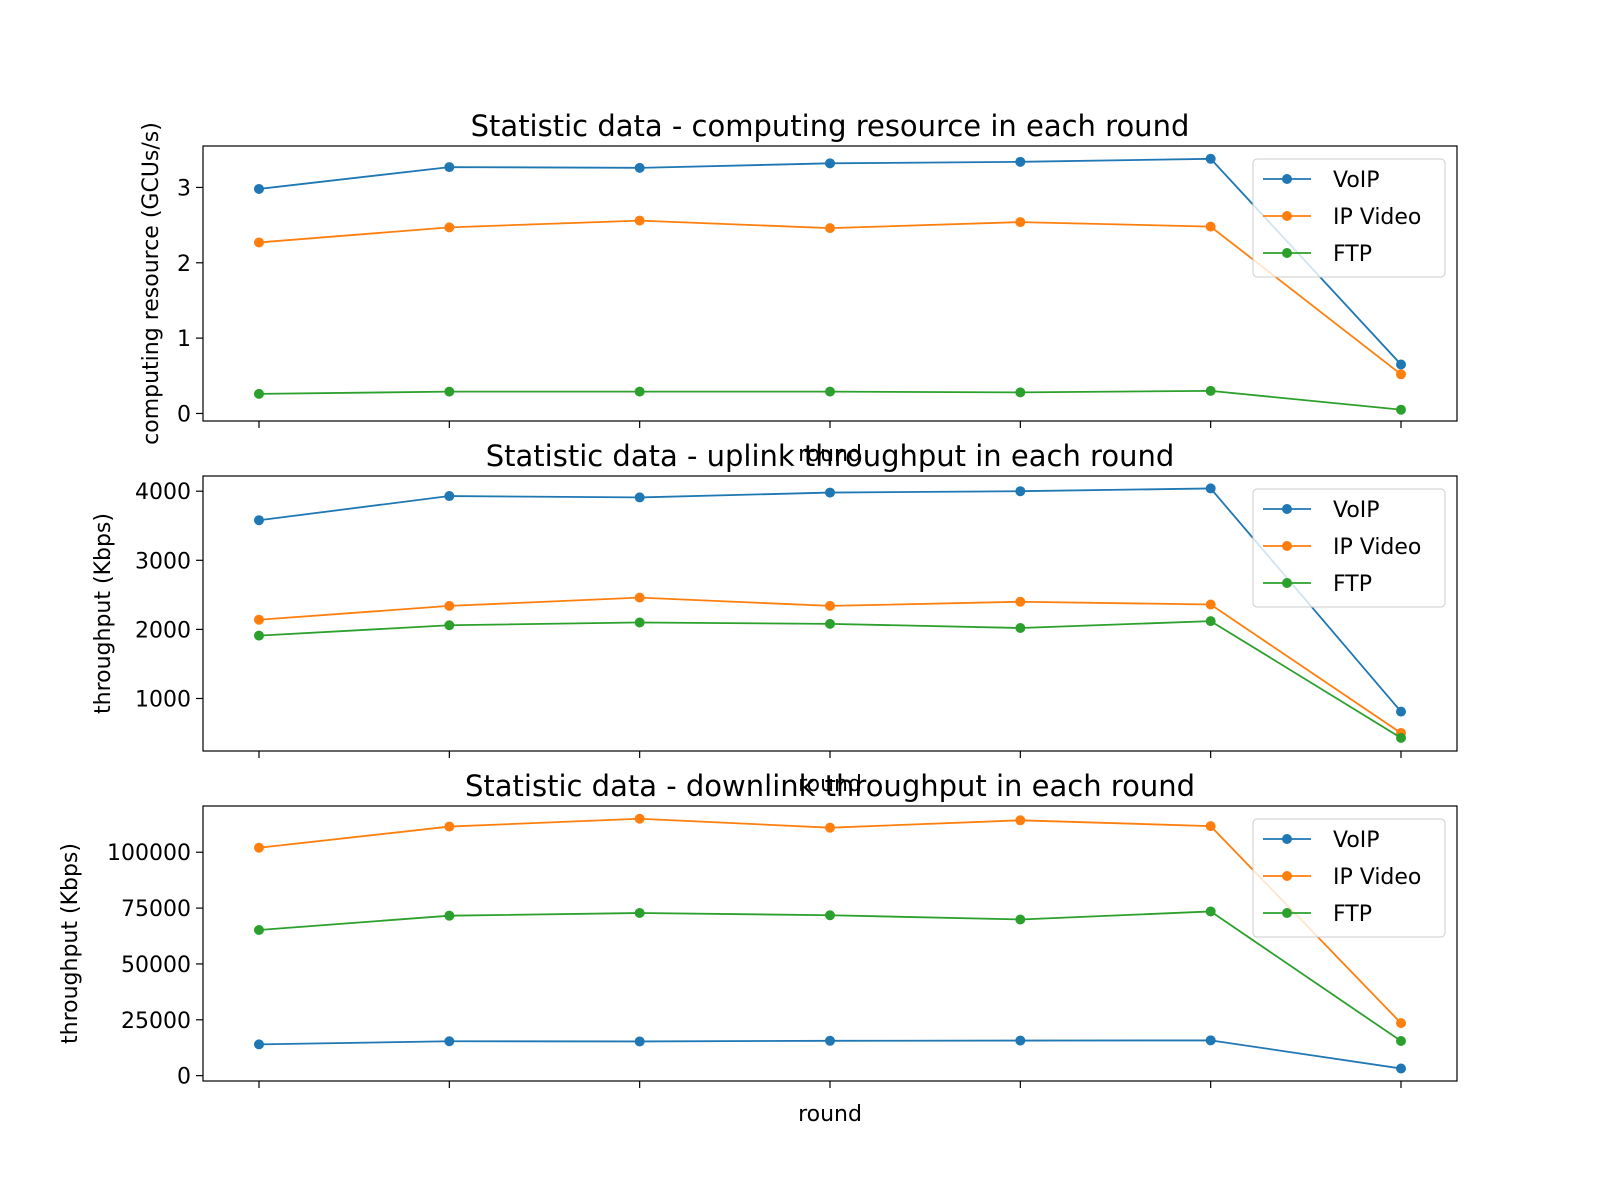 Image resolution: width=1600 pixels, height=1204 pixels. Describe the element at coordinates (163, 492) in the screenshot. I see `y-tick-label: 4000` at that location.